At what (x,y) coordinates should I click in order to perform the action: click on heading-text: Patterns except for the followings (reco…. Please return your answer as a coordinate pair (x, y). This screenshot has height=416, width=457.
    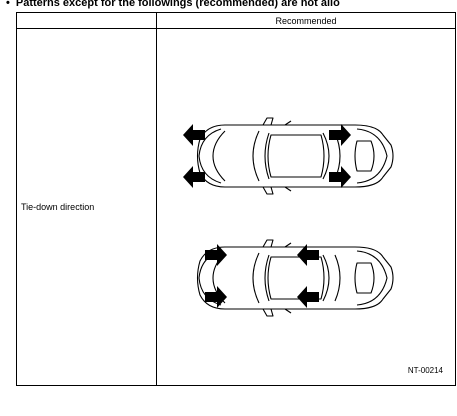
    Looking at the image, I should click on (177, 4).